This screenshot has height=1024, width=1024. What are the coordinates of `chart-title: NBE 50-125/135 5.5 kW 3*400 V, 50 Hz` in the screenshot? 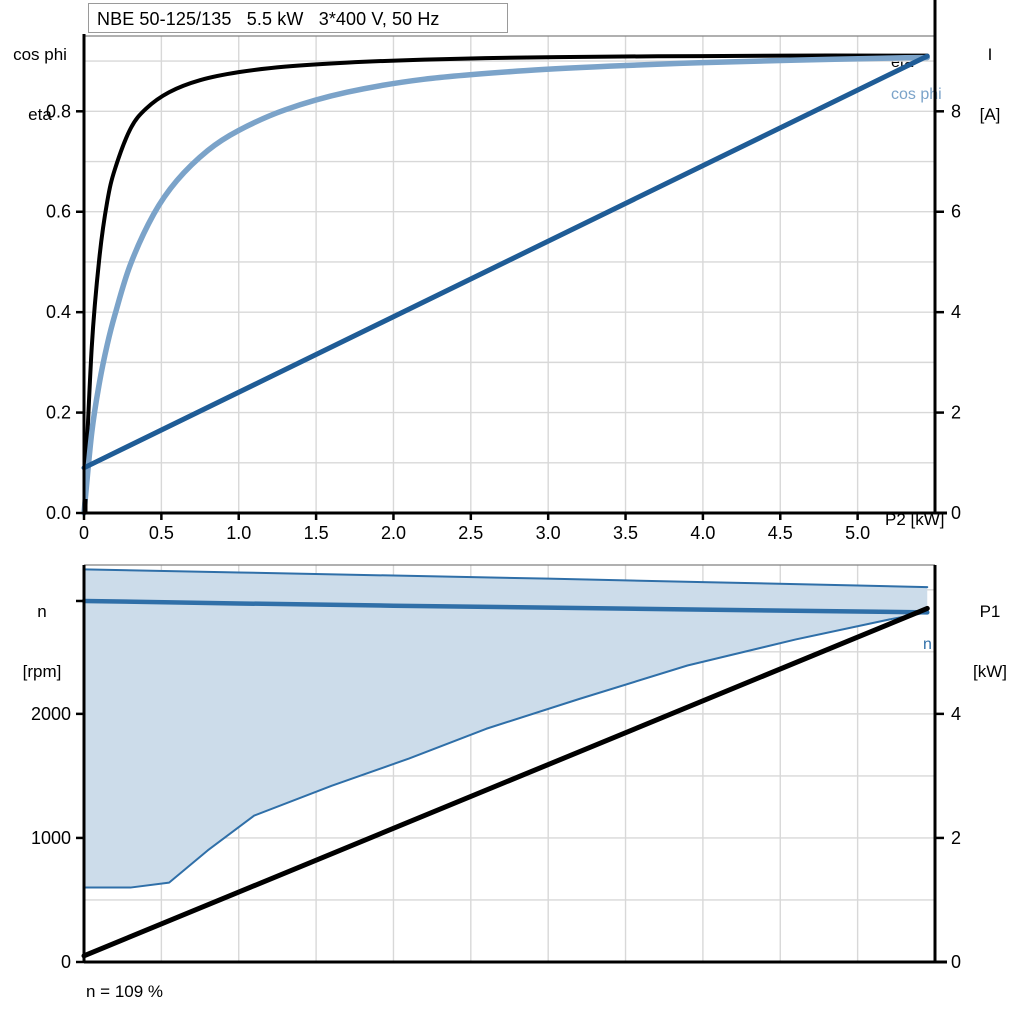 It's located at (268, 19).